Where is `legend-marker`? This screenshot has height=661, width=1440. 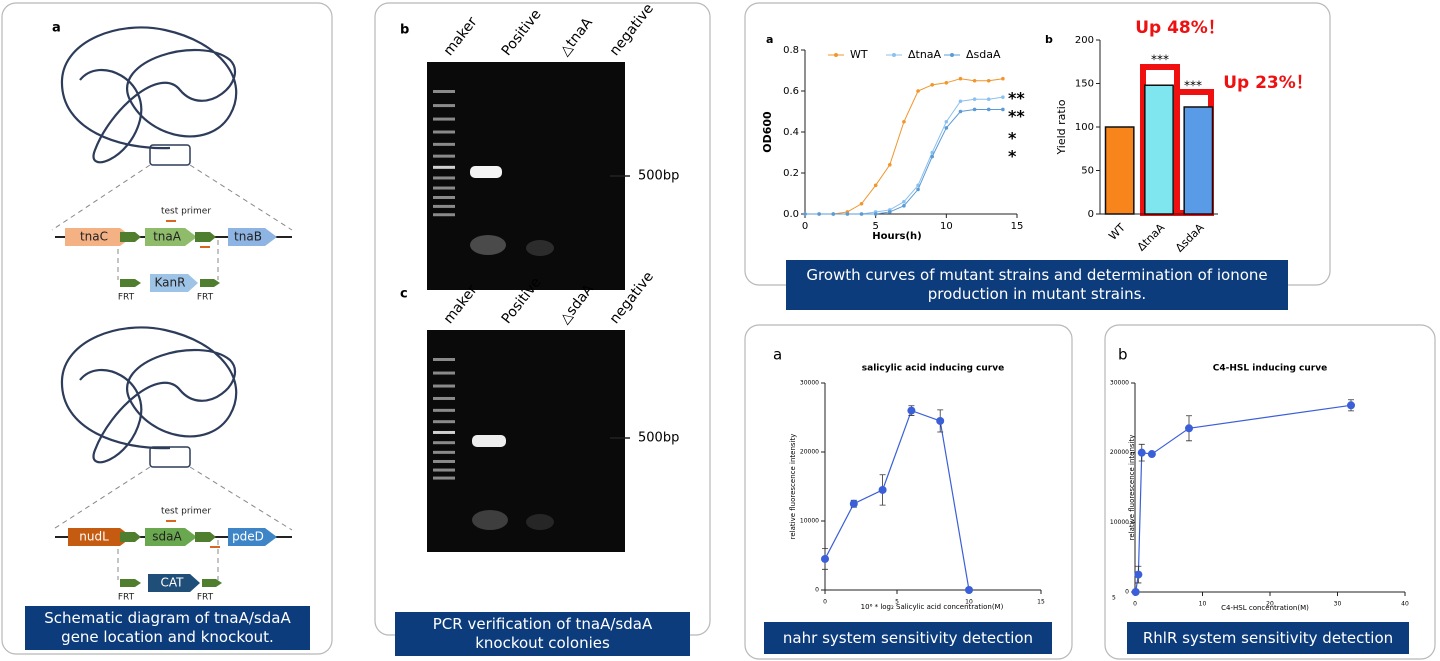 legend-marker is located at coordinates (952, 55).